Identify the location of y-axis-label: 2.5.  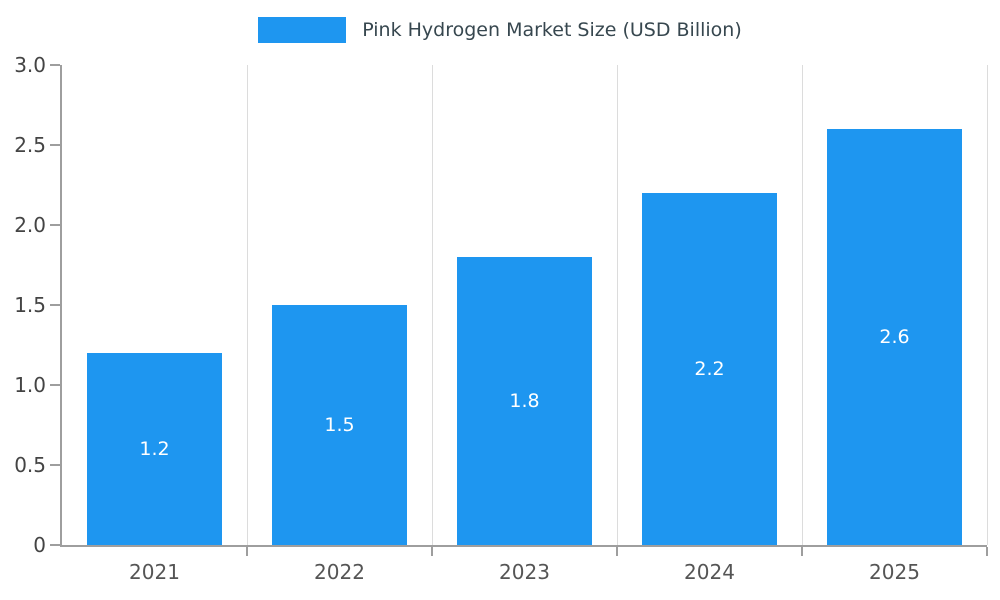
(30, 145).